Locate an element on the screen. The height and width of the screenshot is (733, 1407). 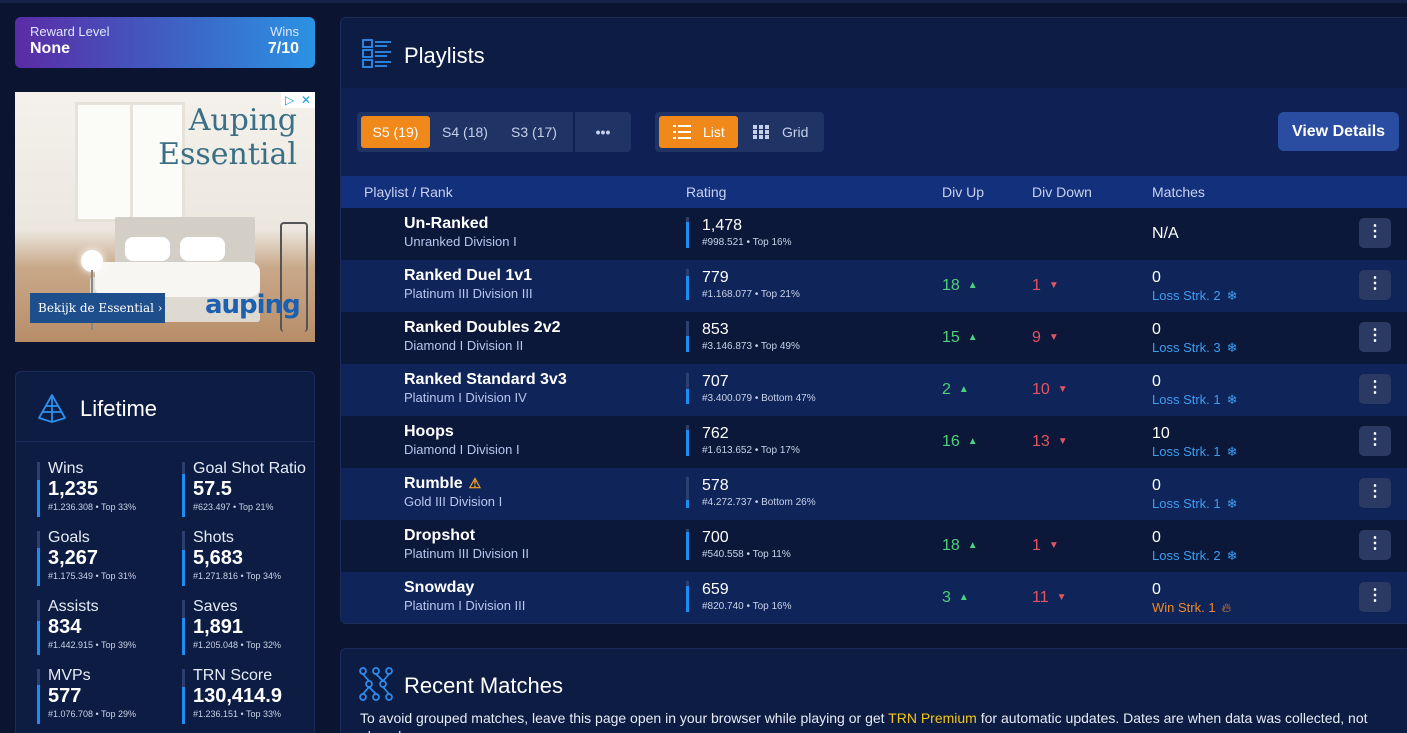
ad-image-window is located at coordinates (130, 162).